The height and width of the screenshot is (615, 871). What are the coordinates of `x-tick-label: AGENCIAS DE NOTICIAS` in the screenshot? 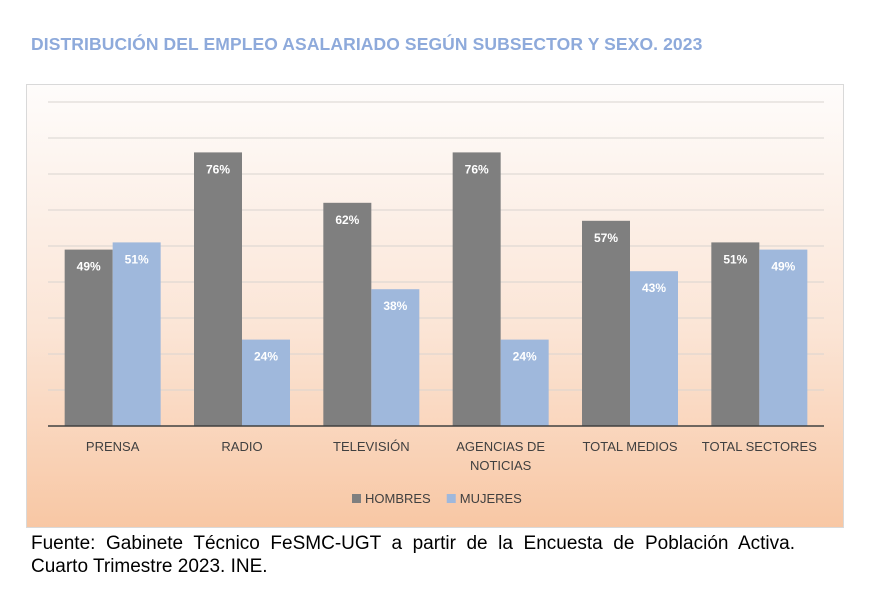 It's located at (500, 456).